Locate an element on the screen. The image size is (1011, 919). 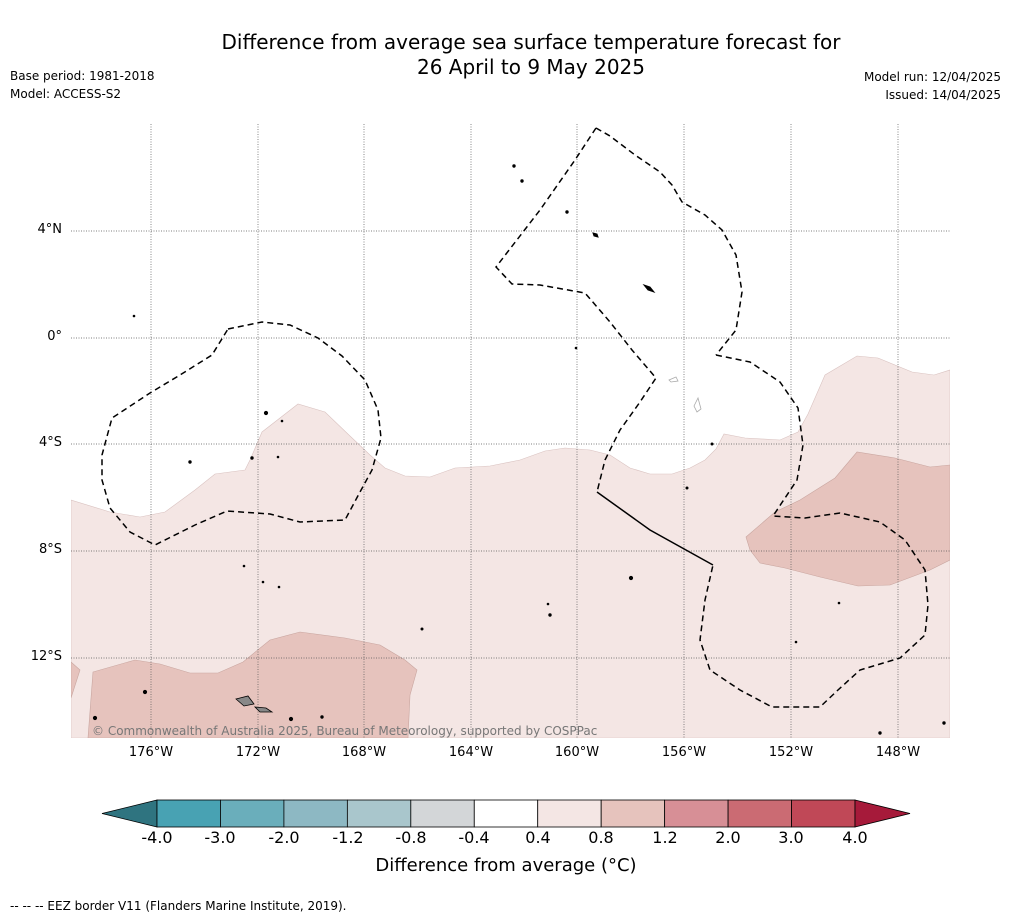
lon-label-176w: 176°W is located at coordinates (151, 752).